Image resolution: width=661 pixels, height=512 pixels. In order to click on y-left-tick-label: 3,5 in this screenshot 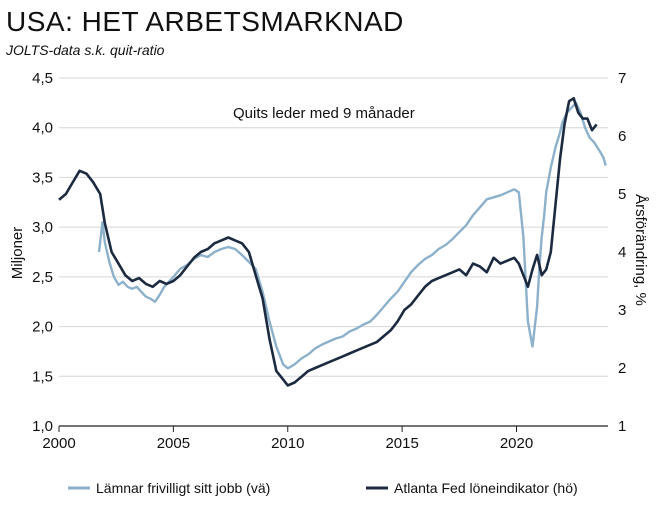, I will do `click(42, 177)`.